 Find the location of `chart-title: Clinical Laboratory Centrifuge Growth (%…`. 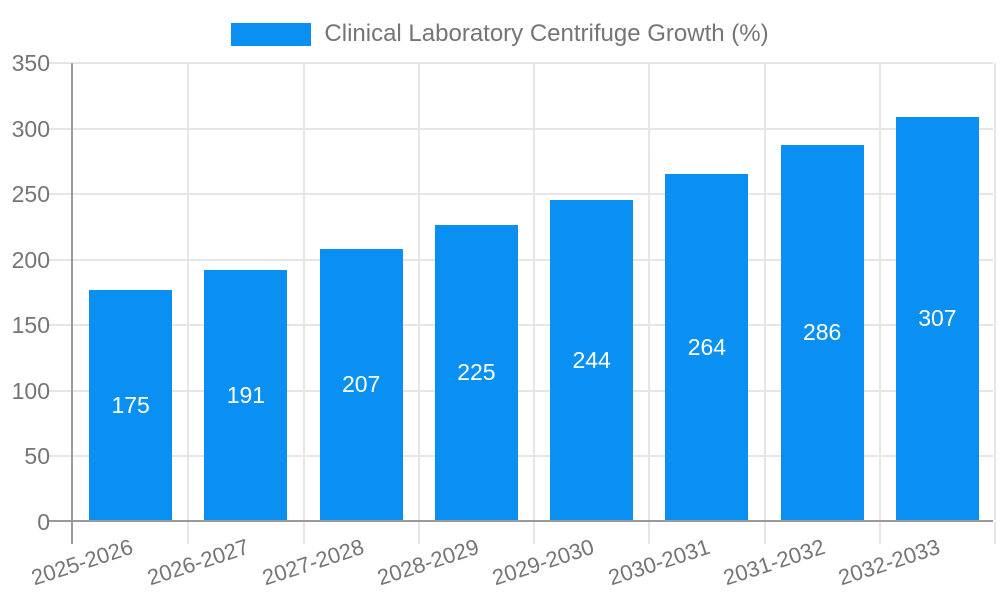

chart-title: Clinical Laboratory Centrifuge Growth (%… is located at coordinates (546, 33).